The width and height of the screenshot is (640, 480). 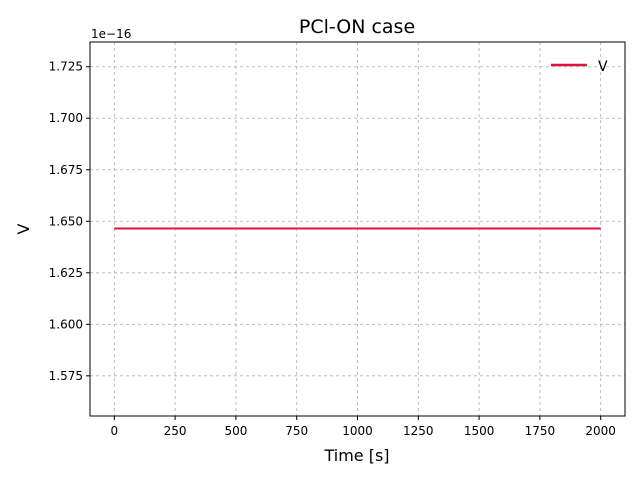 I want to click on x-tick-label: 750, so click(x=296, y=431).